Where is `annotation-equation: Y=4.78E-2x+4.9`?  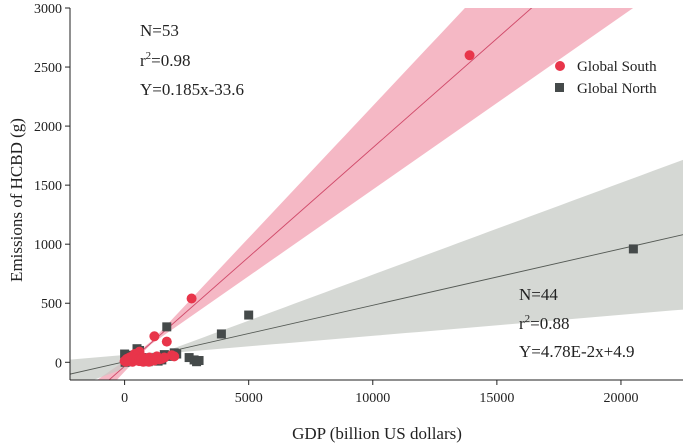
annotation-equation: Y=4.78E-2x+4.9 is located at coordinates (577, 351).